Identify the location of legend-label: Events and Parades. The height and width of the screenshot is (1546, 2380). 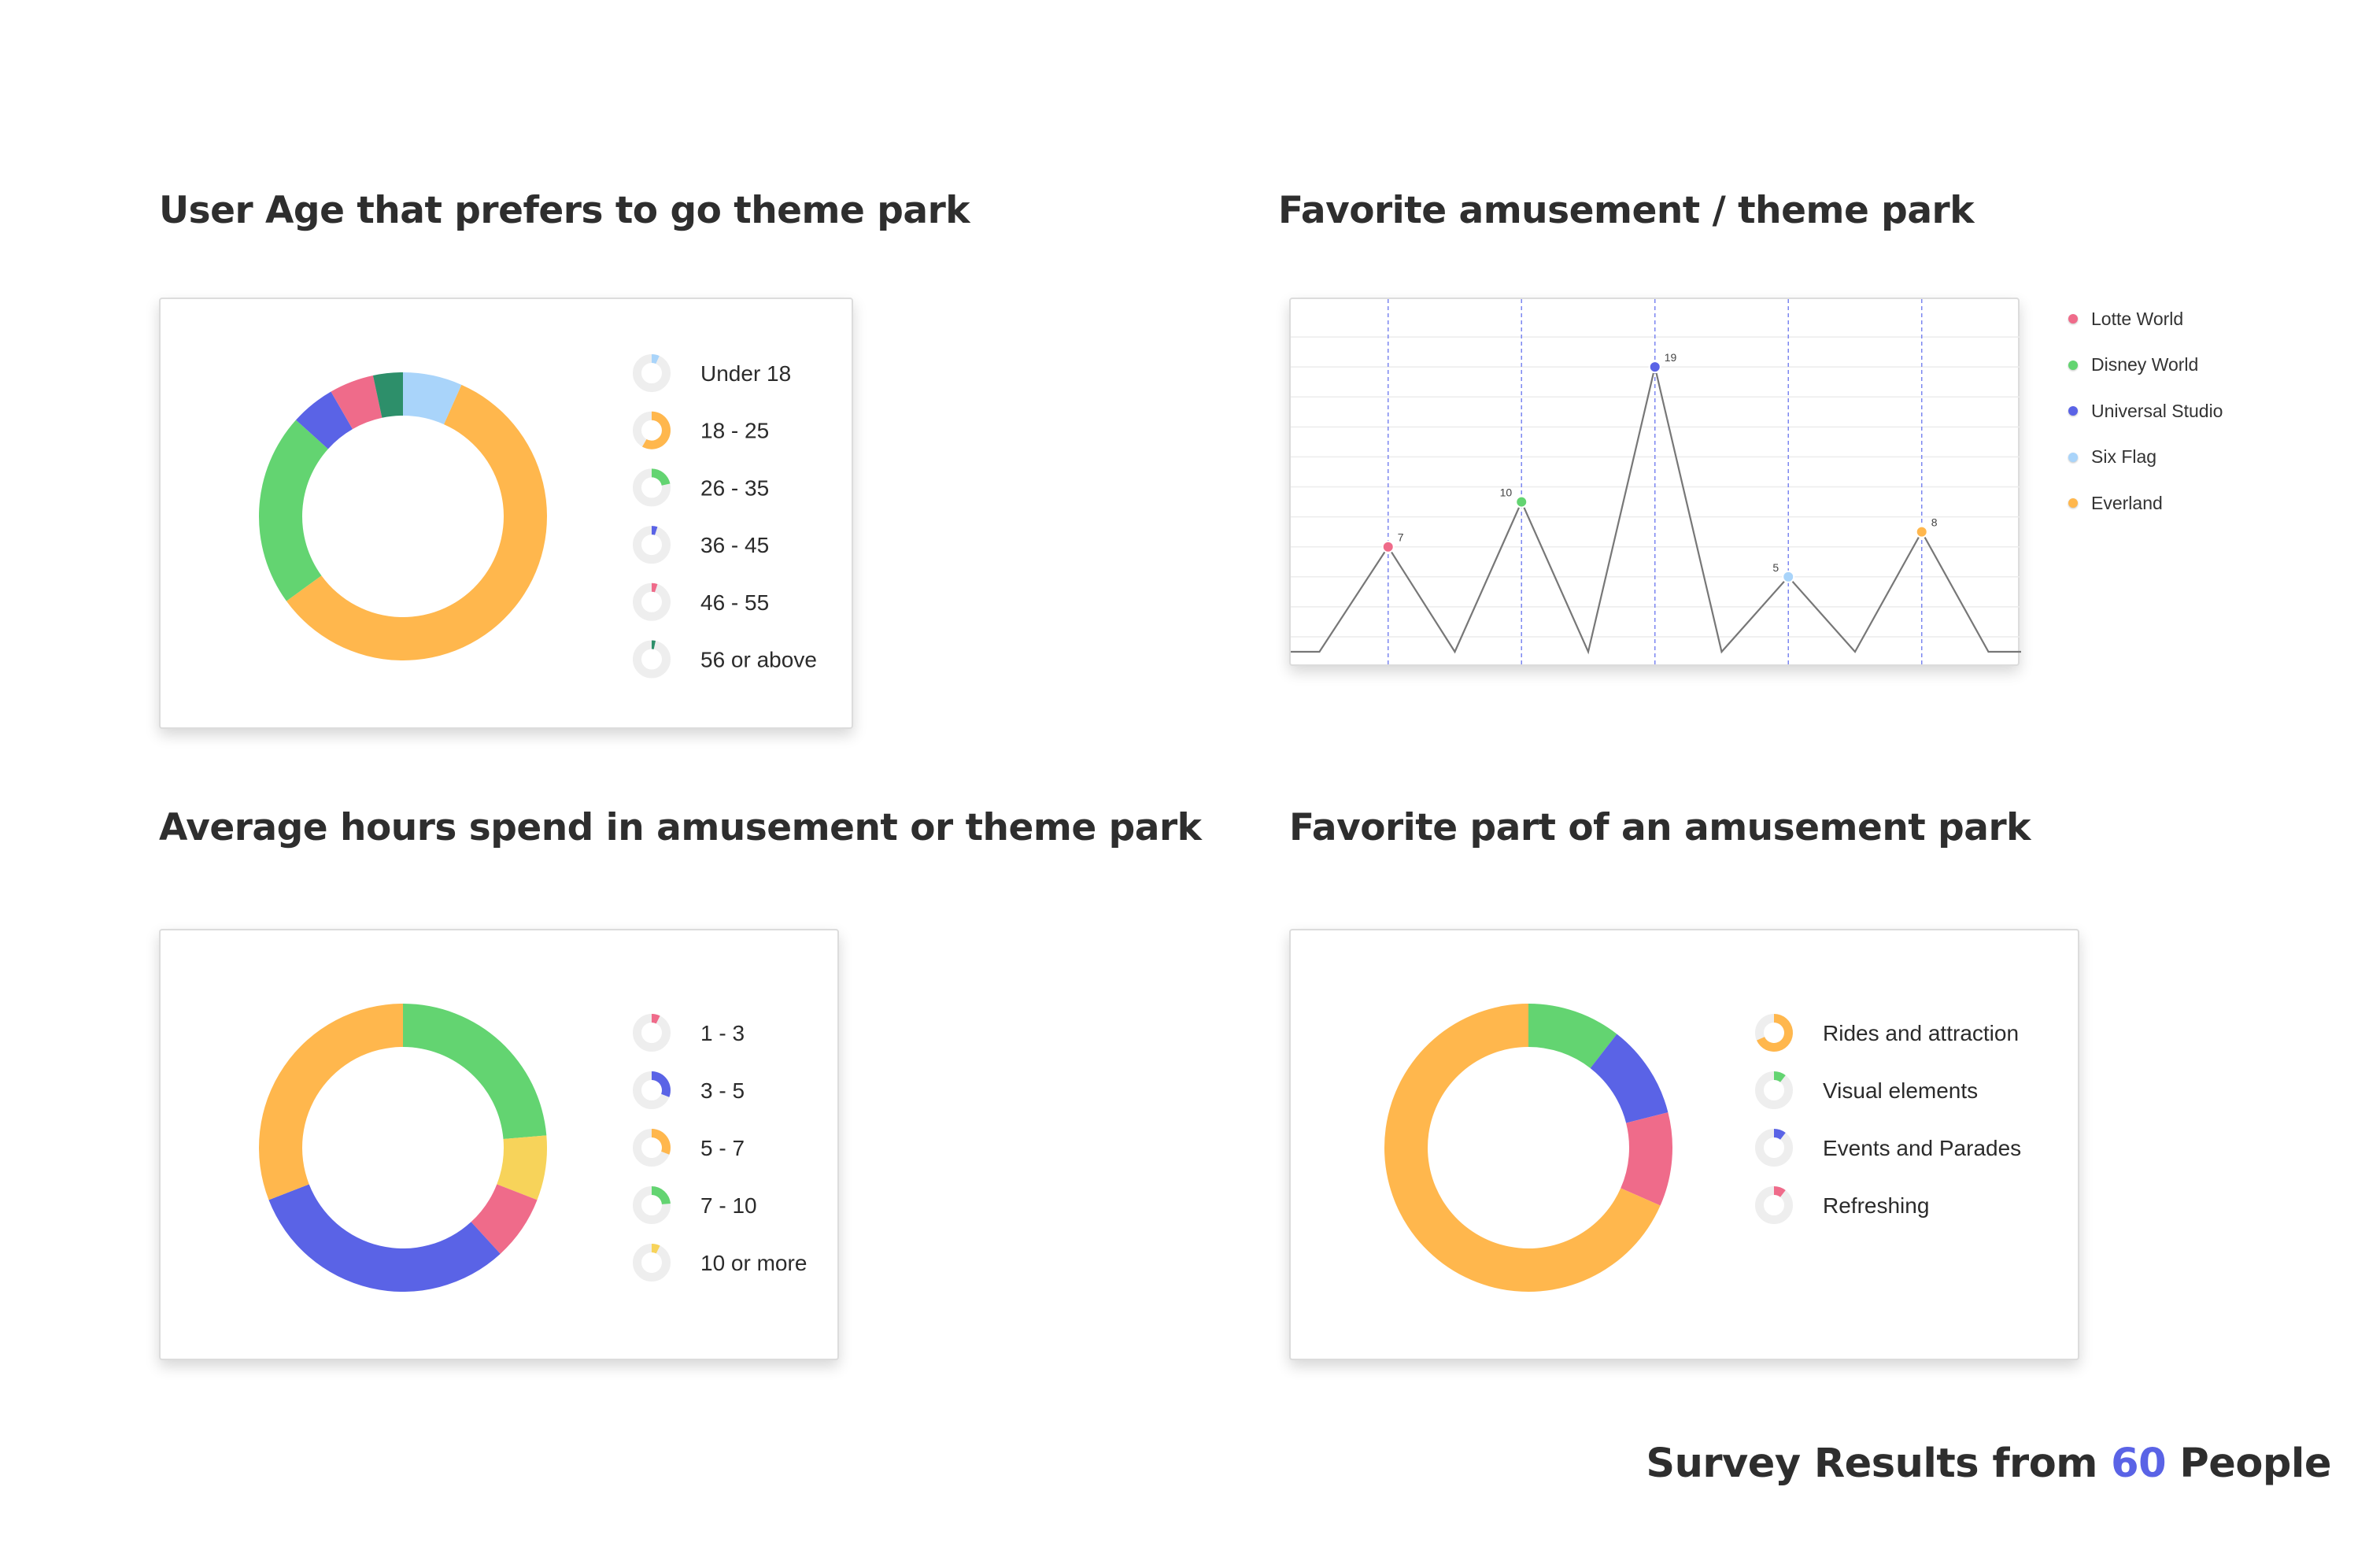
(1922, 1148).